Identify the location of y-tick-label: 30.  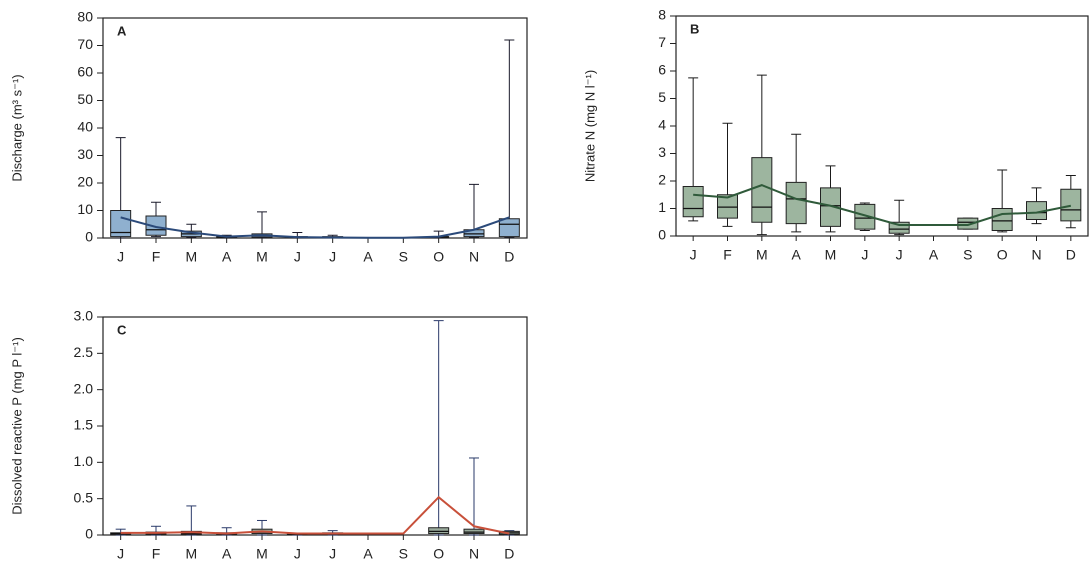
(85, 154).